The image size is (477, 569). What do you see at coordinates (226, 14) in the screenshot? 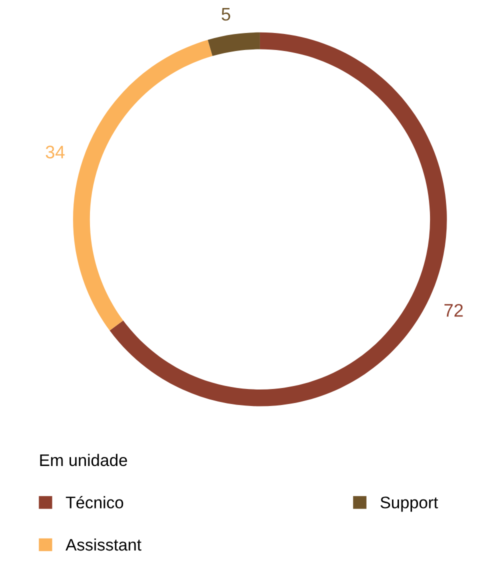
I see `data-label: 5` at bounding box center [226, 14].